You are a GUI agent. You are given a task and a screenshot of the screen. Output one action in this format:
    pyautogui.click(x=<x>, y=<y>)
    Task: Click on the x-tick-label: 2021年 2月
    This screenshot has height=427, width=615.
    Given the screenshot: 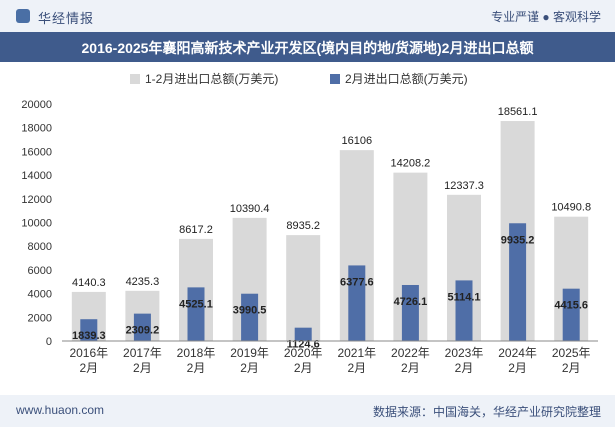 What is the action you would take?
    pyautogui.click(x=356, y=360)
    